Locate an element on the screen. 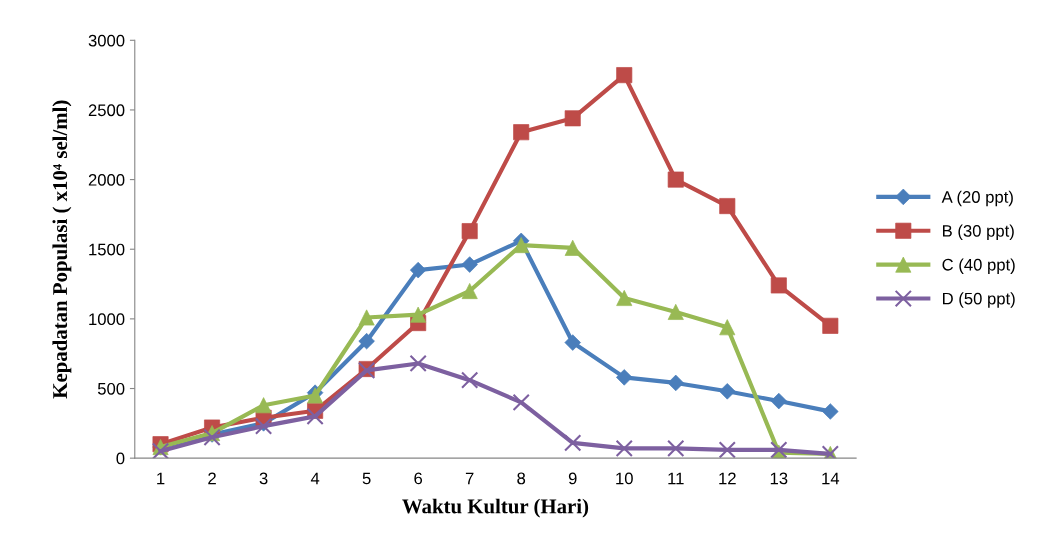 Image resolution: width=1053 pixels, height=552 pixels. y-tick-label: 1500 is located at coordinates (107, 249).